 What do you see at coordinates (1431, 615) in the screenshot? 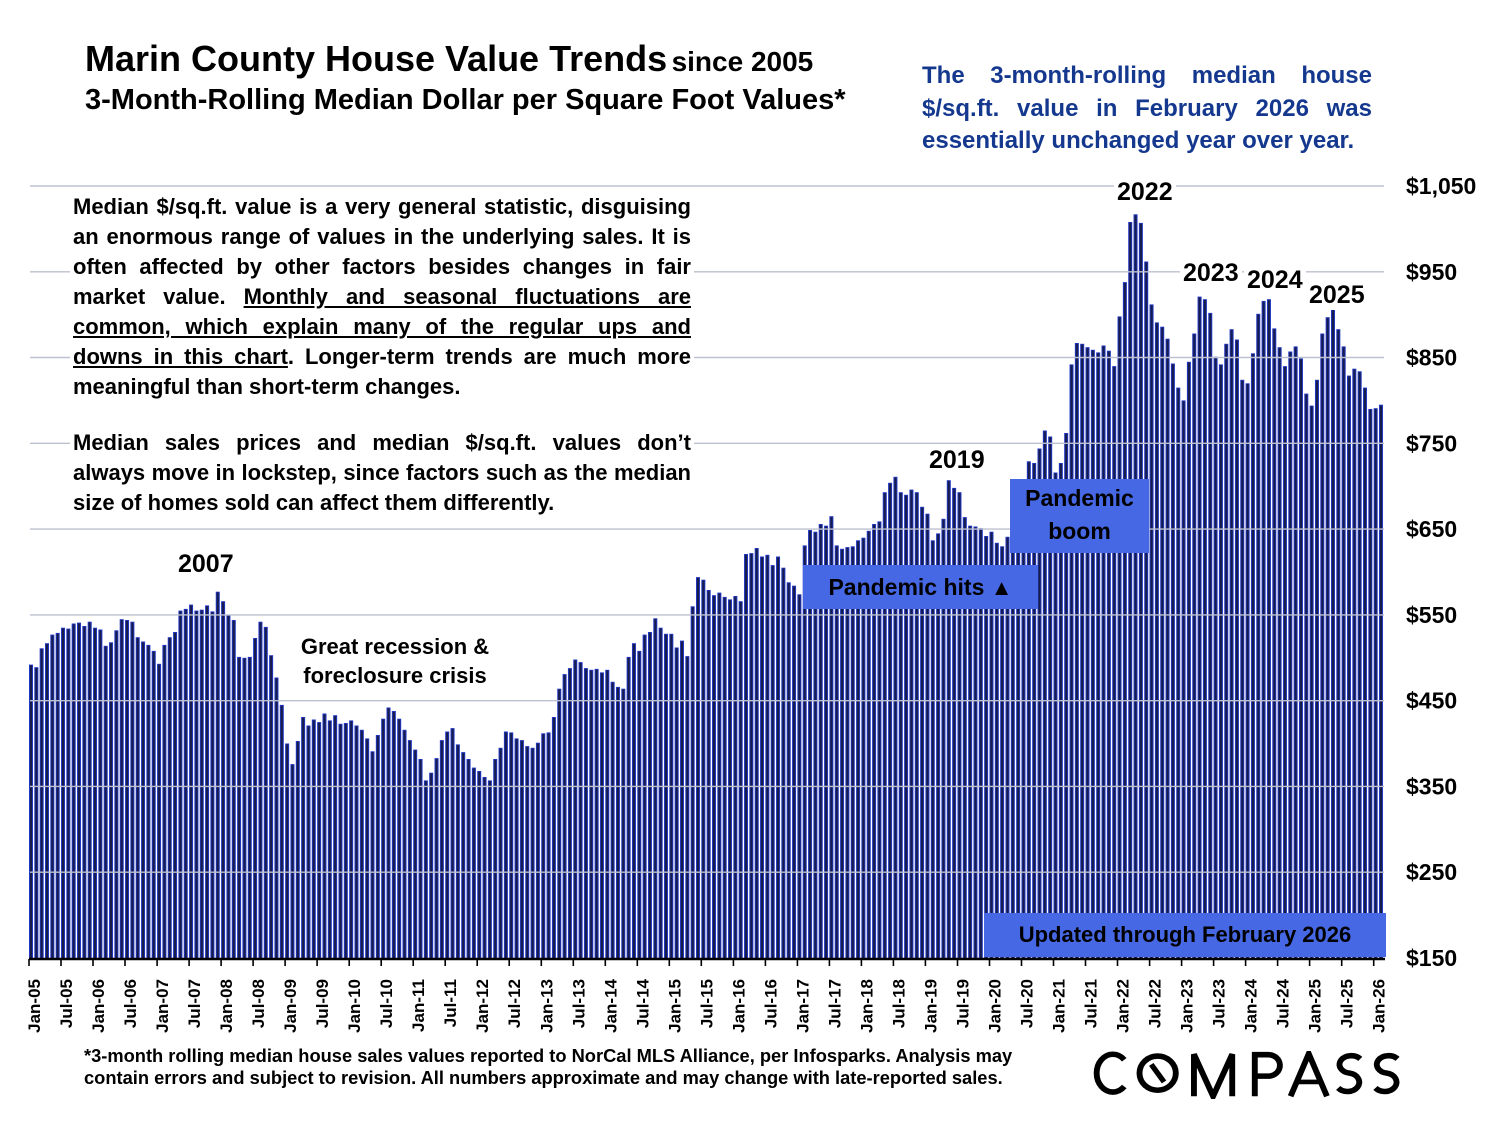
I see `svg-text: $550` at bounding box center [1431, 615].